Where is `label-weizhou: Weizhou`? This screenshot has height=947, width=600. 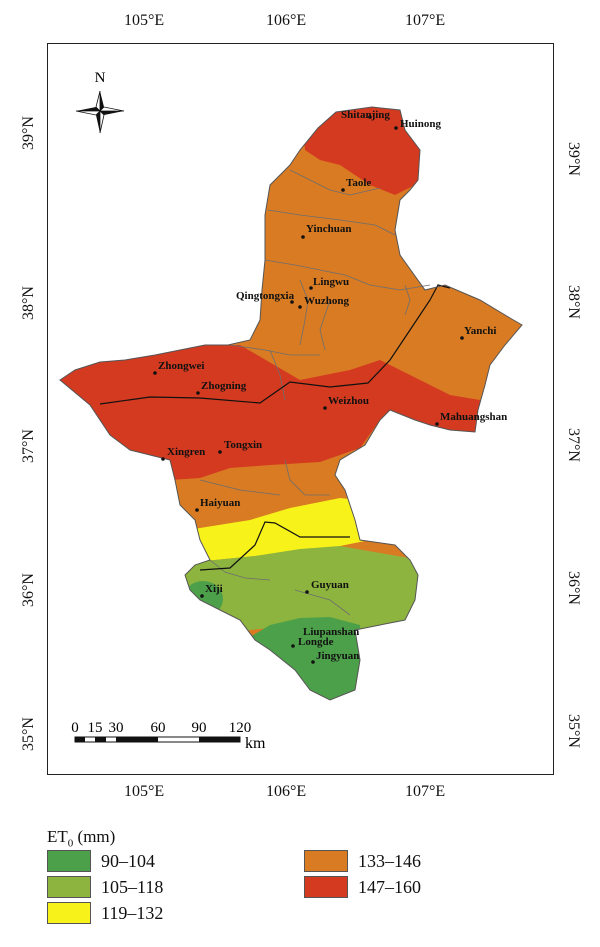 label-weizhou: Weizhou is located at coordinates (348, 401).